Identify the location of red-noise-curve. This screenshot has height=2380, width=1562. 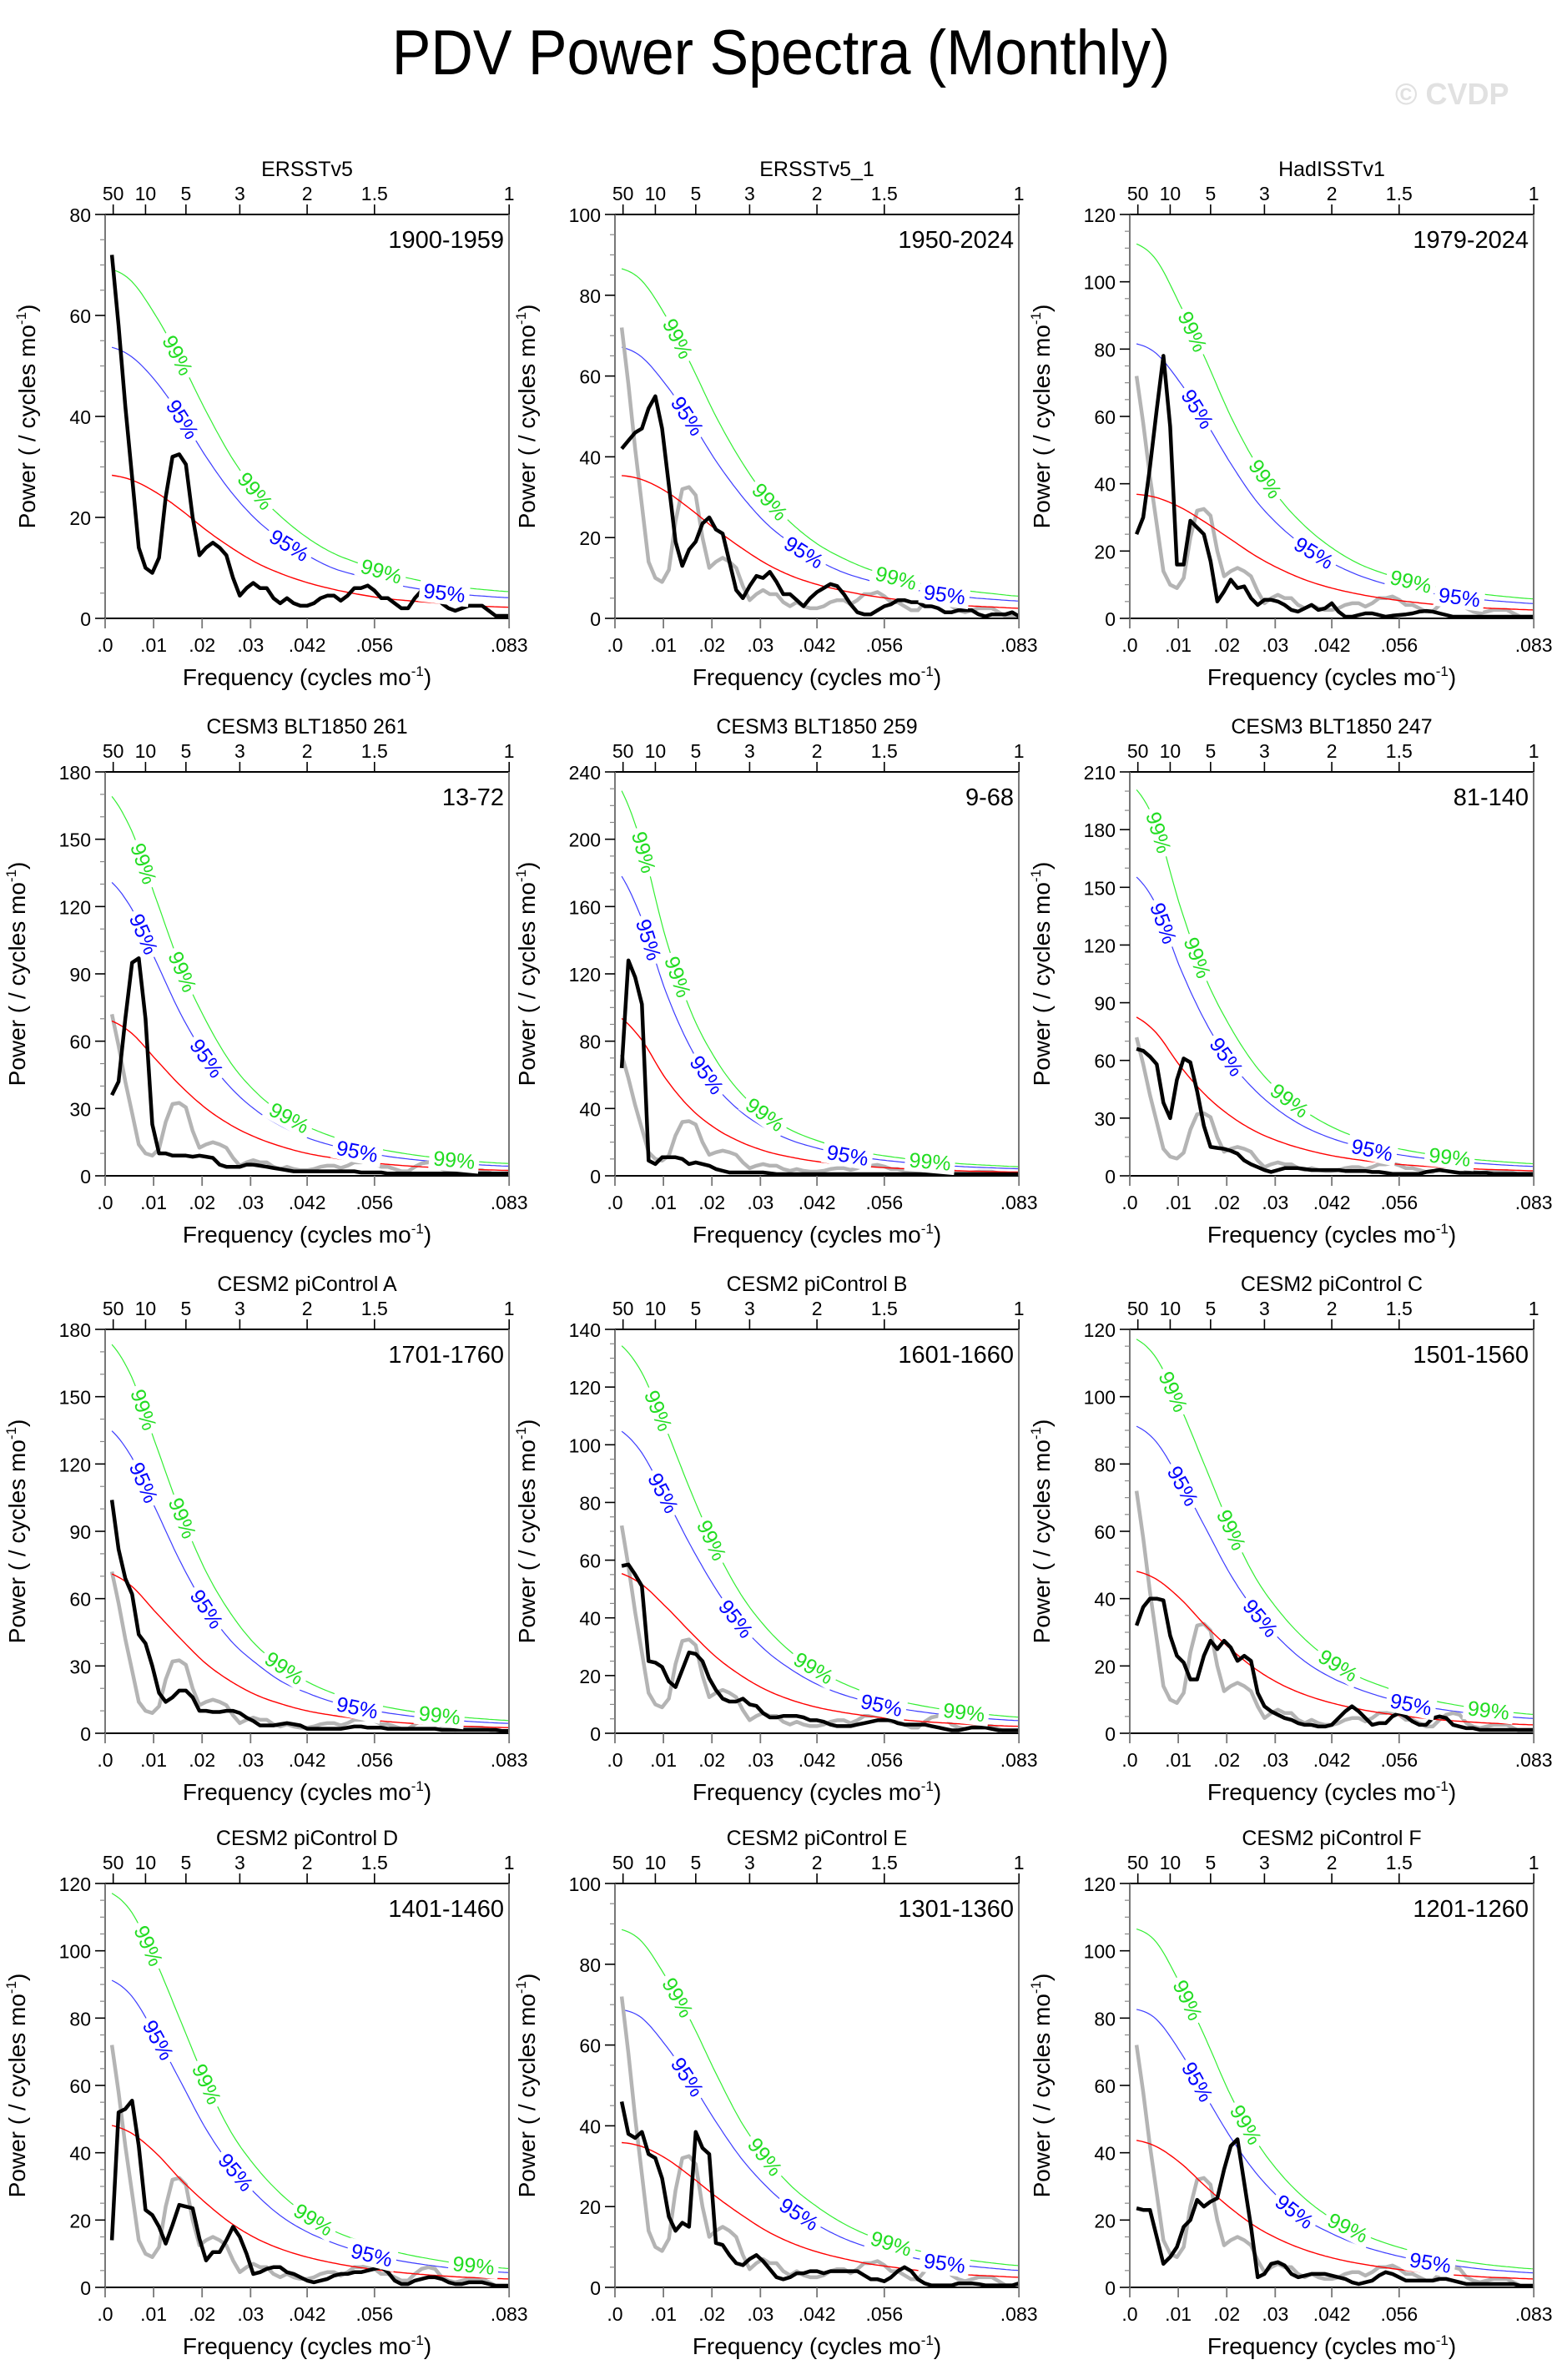
(1335, 2210).